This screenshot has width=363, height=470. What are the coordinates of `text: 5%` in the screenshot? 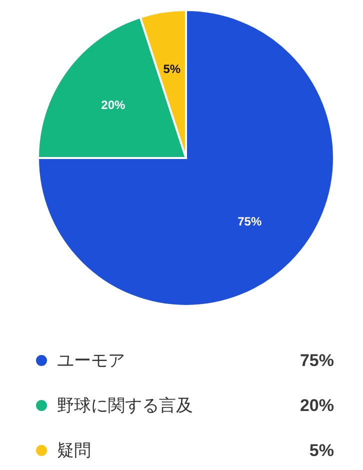 It's located at (321, 450).